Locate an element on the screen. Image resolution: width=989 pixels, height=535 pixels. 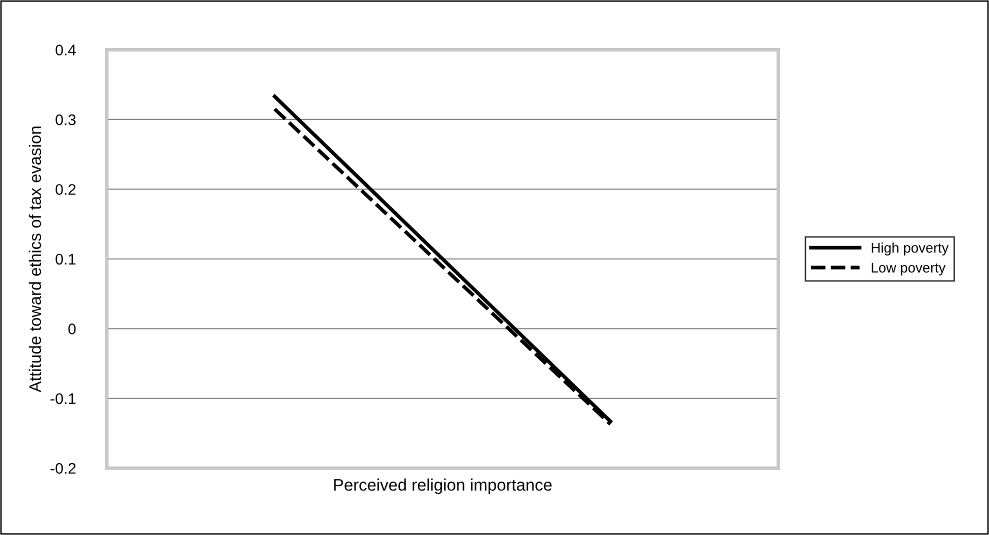
legend-label: Low poverty is located at coordinates (909, 269).